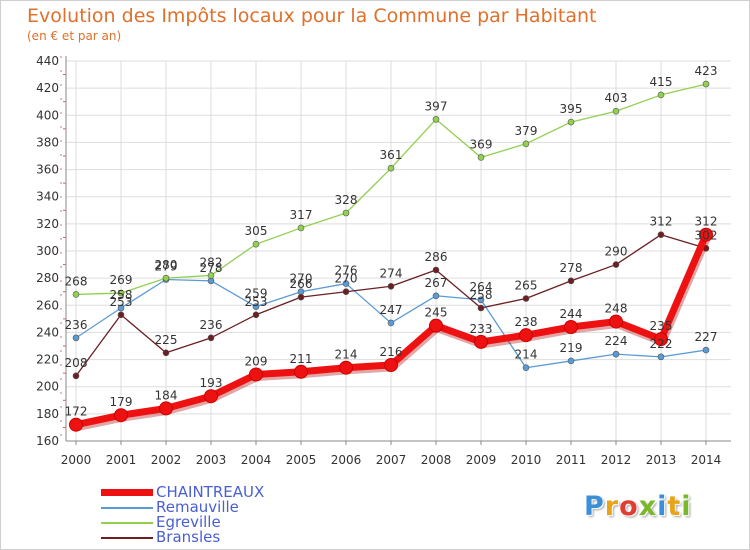 The height and width of the screenshot is (550, 750). What do you see at coordinates (211, 460) in the screenshot?
I see `x-tick-label: 2003` at bounding box center [211, 460].